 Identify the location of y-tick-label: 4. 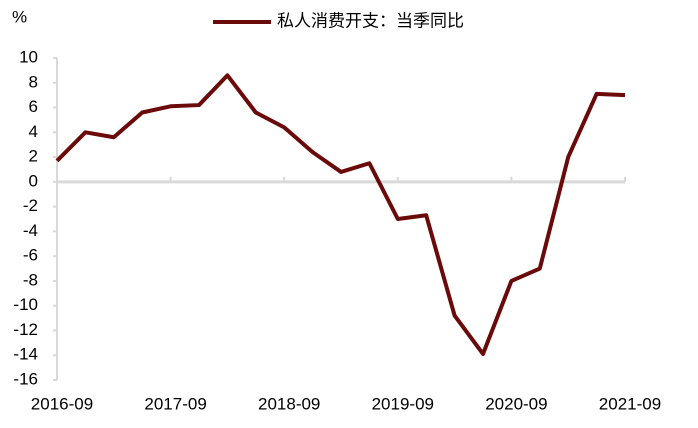
(33, 131).